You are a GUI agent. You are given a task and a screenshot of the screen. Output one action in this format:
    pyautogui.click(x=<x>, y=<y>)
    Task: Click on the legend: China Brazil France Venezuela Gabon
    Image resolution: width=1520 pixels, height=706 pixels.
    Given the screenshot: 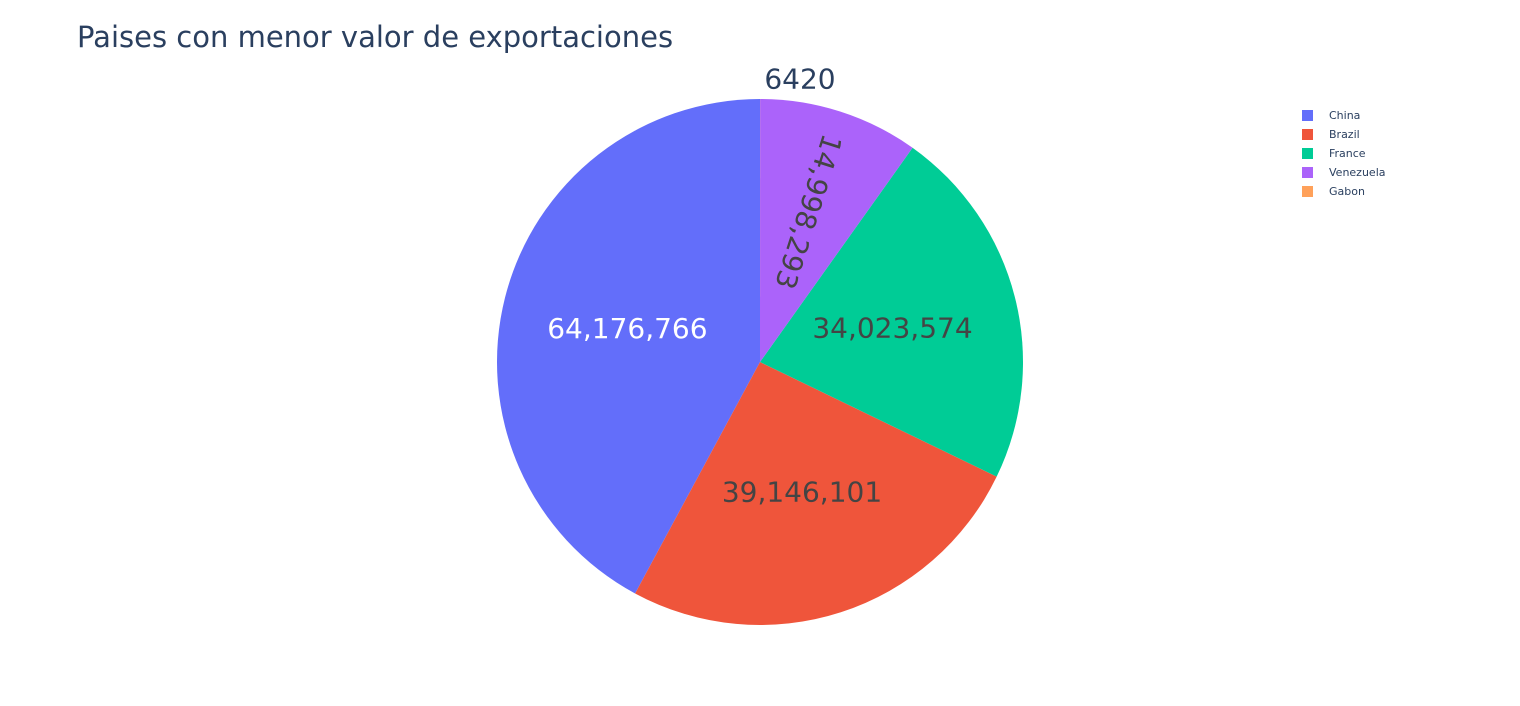 What is the action you would take?
    pyautogui.click(x=1344, y=153)
    